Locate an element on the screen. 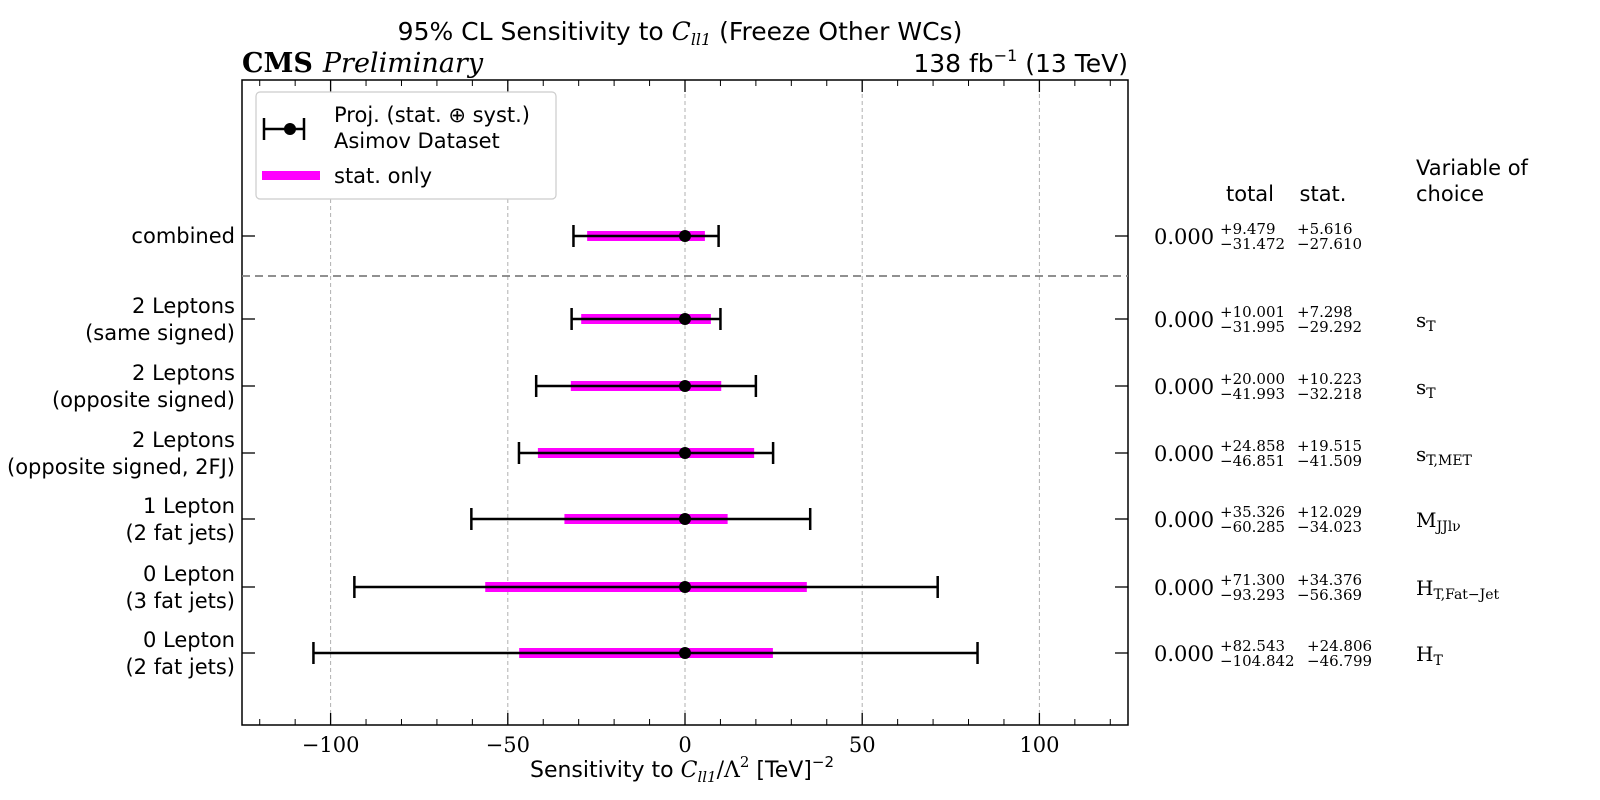 The width and height of the screenshot is (1600, 800). table-total-down: −31.472 is located at coordinates (1252, 244).